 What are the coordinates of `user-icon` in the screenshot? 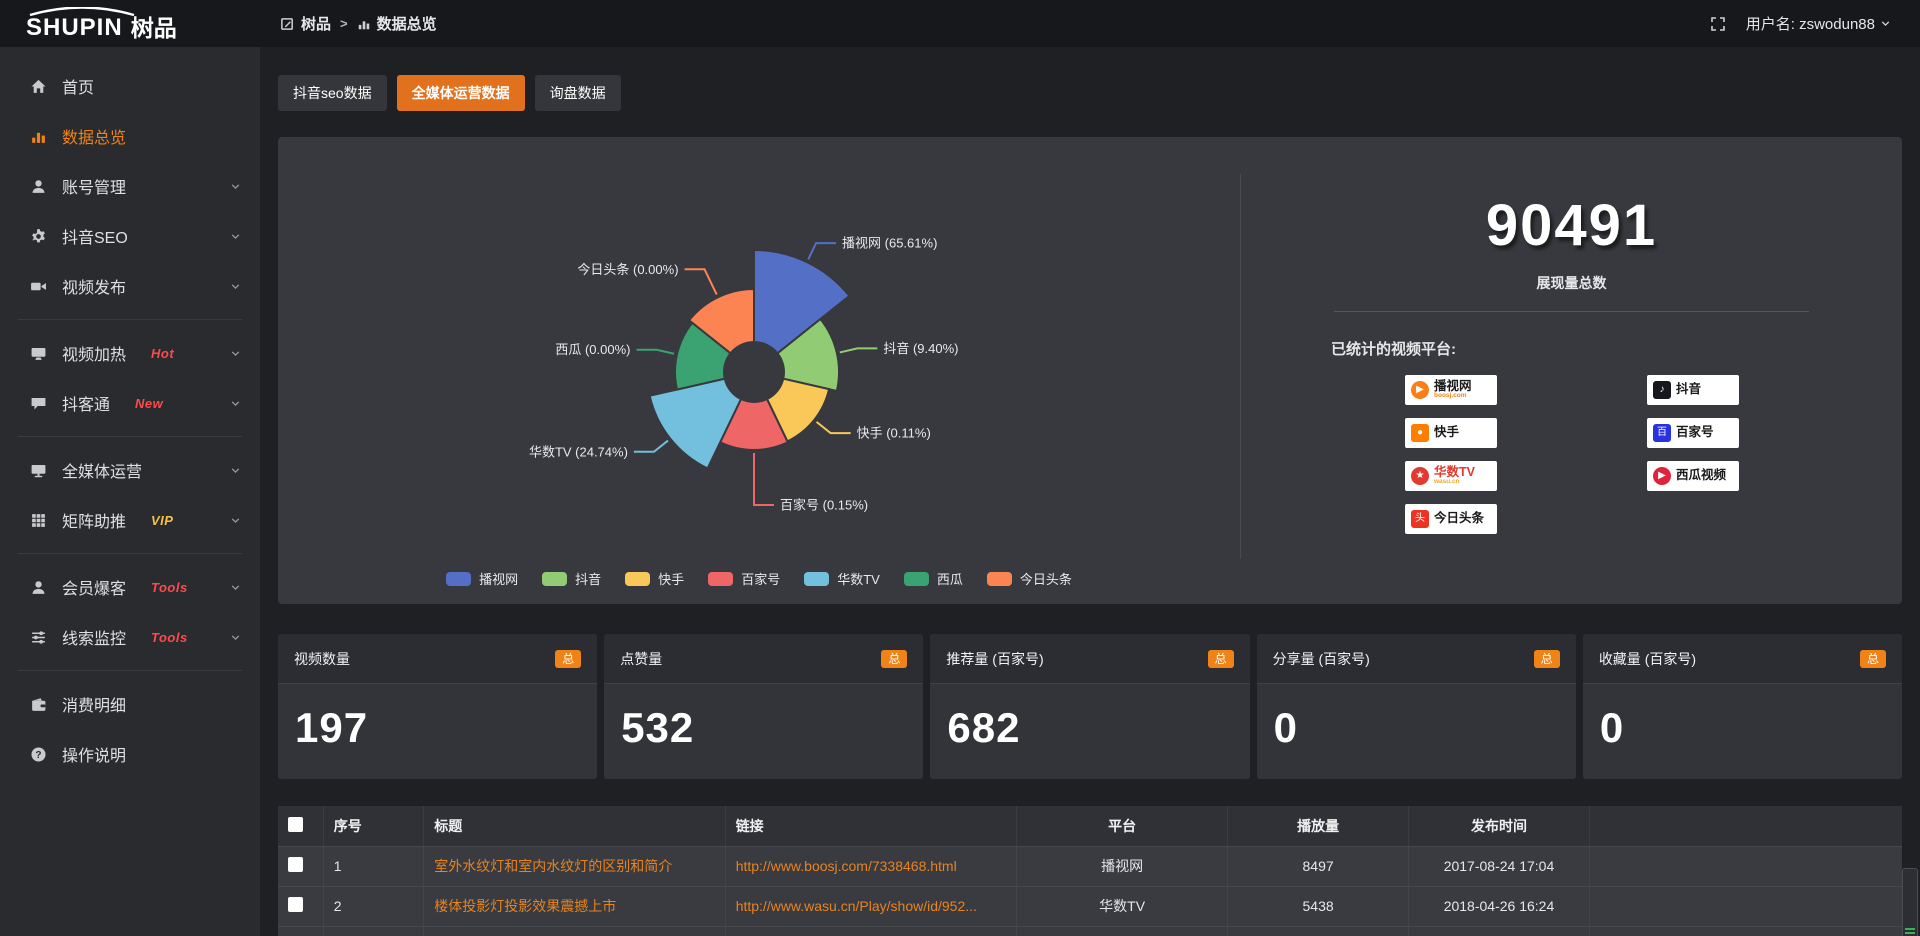 It's located at (38, 587).